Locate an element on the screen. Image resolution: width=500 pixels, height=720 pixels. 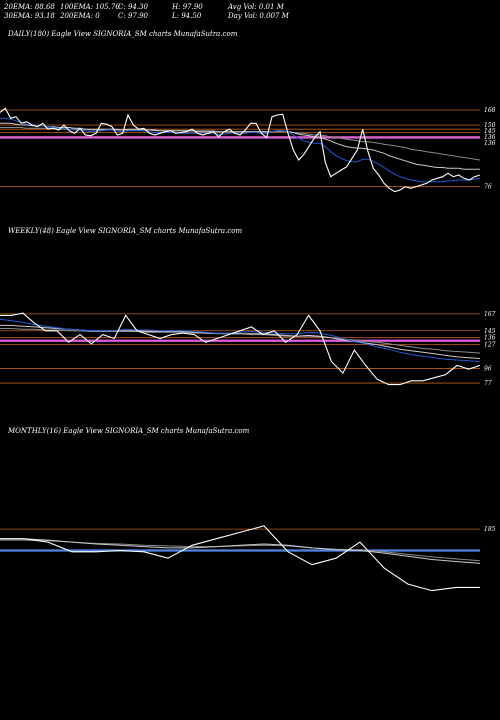
weekly-tick-label: 127 is located at coordinates (490, 345).